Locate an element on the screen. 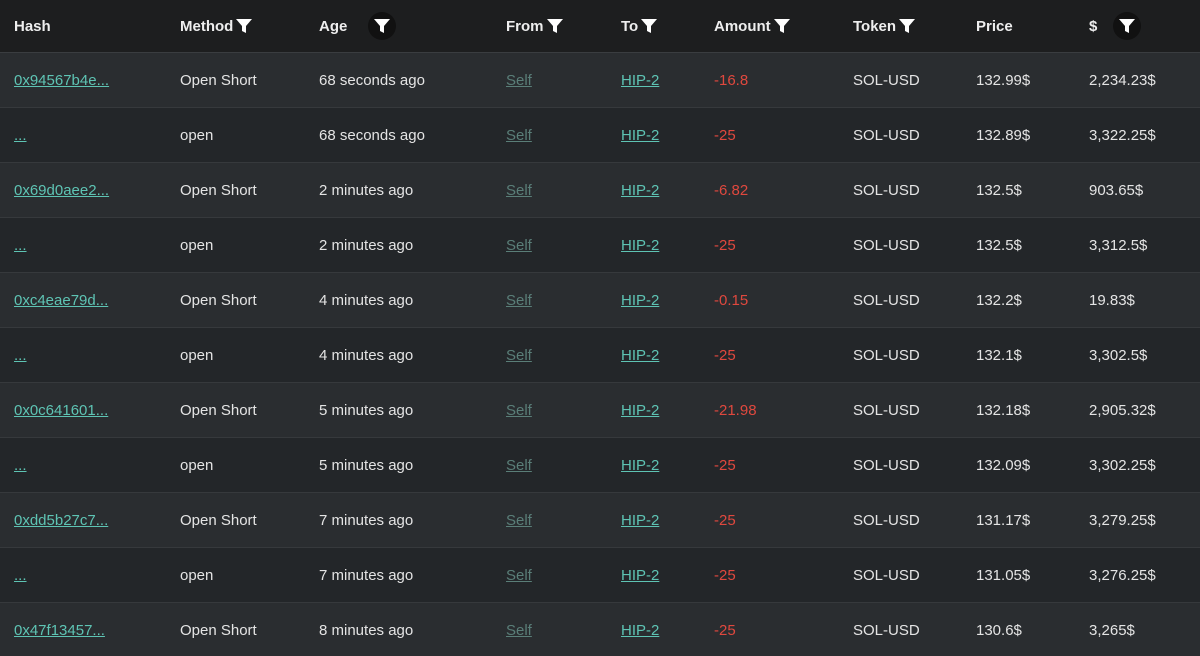 This screenshot has width=1200, height=656. age: 2 minutes ago is located at coordinates (366, 245).